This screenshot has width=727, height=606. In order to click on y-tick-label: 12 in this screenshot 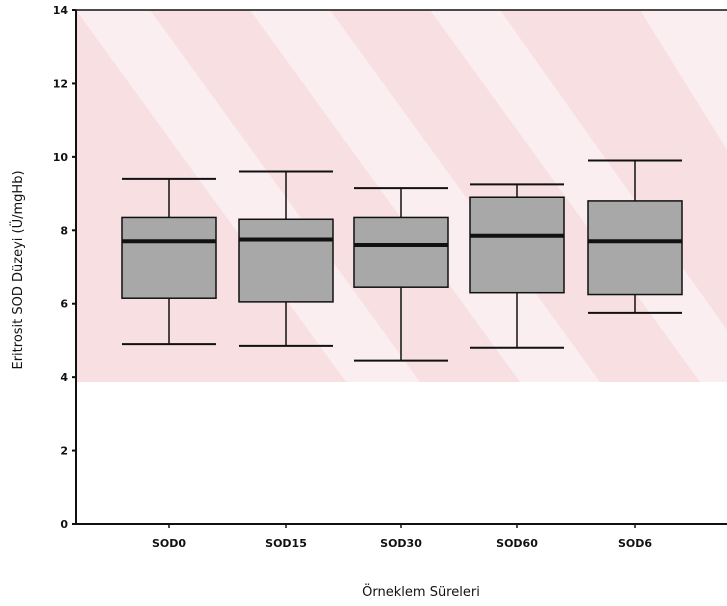, I will do `click(60, 83)`.